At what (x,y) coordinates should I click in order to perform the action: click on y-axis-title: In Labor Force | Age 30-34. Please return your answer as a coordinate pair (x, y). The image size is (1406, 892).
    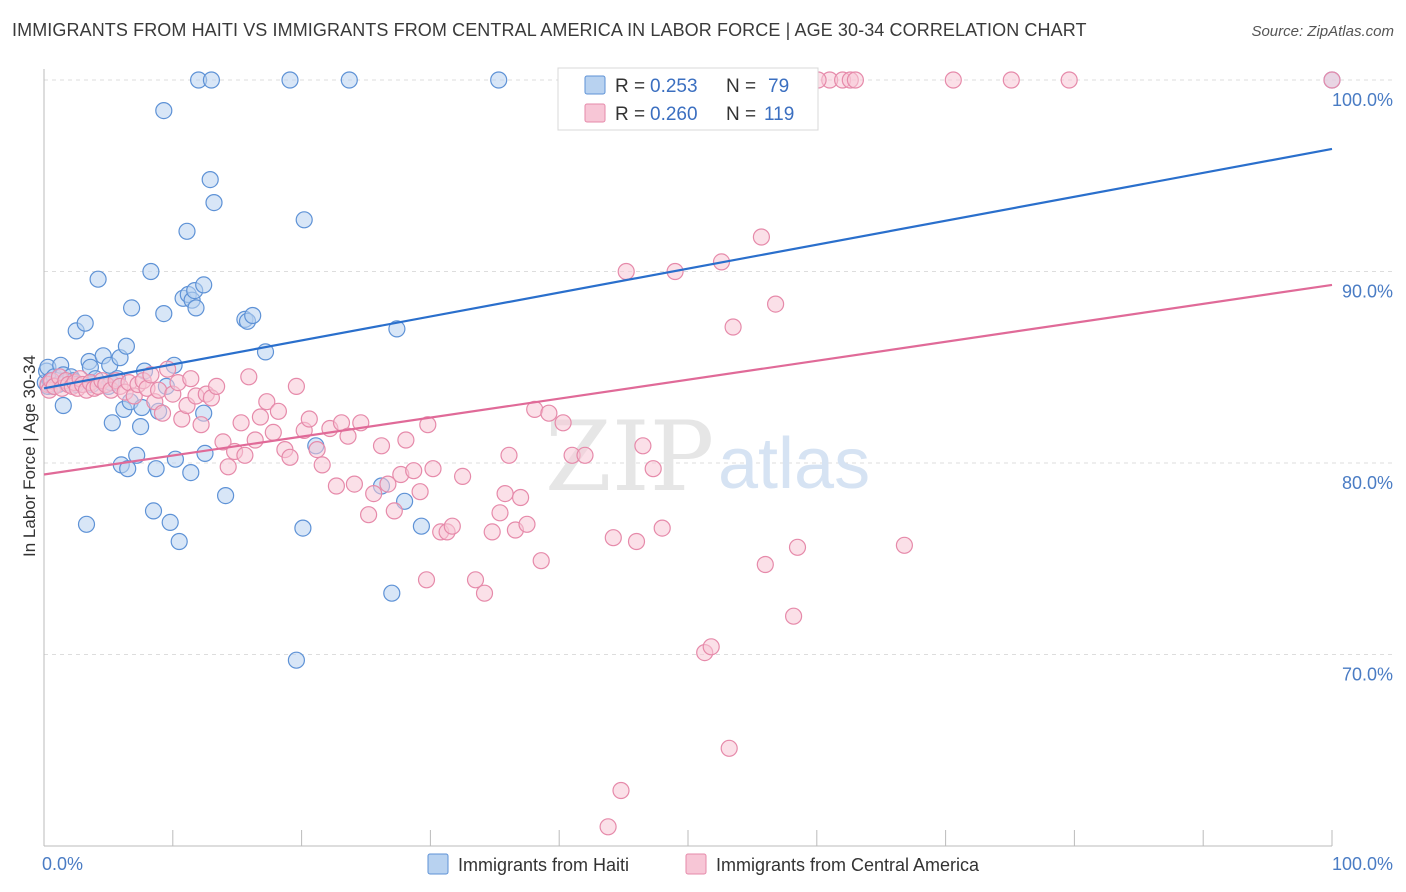
    Looking at the image, I should click on (29, 456).